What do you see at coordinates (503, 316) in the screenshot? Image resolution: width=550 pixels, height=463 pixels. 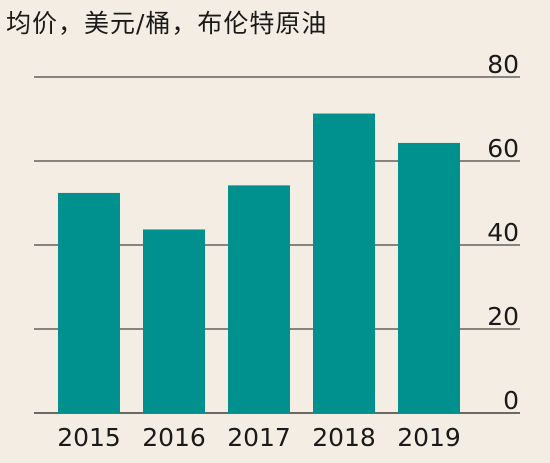 I see `y-tick-label: 20` at bounding box center [503, 316].